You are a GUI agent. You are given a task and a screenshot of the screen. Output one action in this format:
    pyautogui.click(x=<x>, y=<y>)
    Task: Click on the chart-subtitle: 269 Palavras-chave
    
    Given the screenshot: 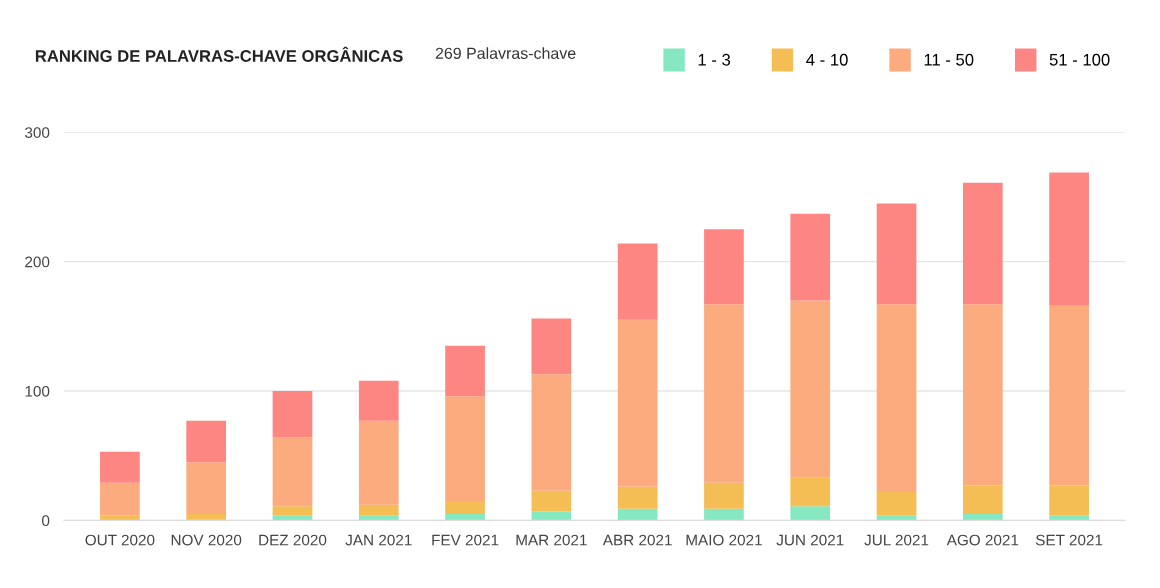 What is the action you would take?
    pyautogui.click(x=505, y=53)
    